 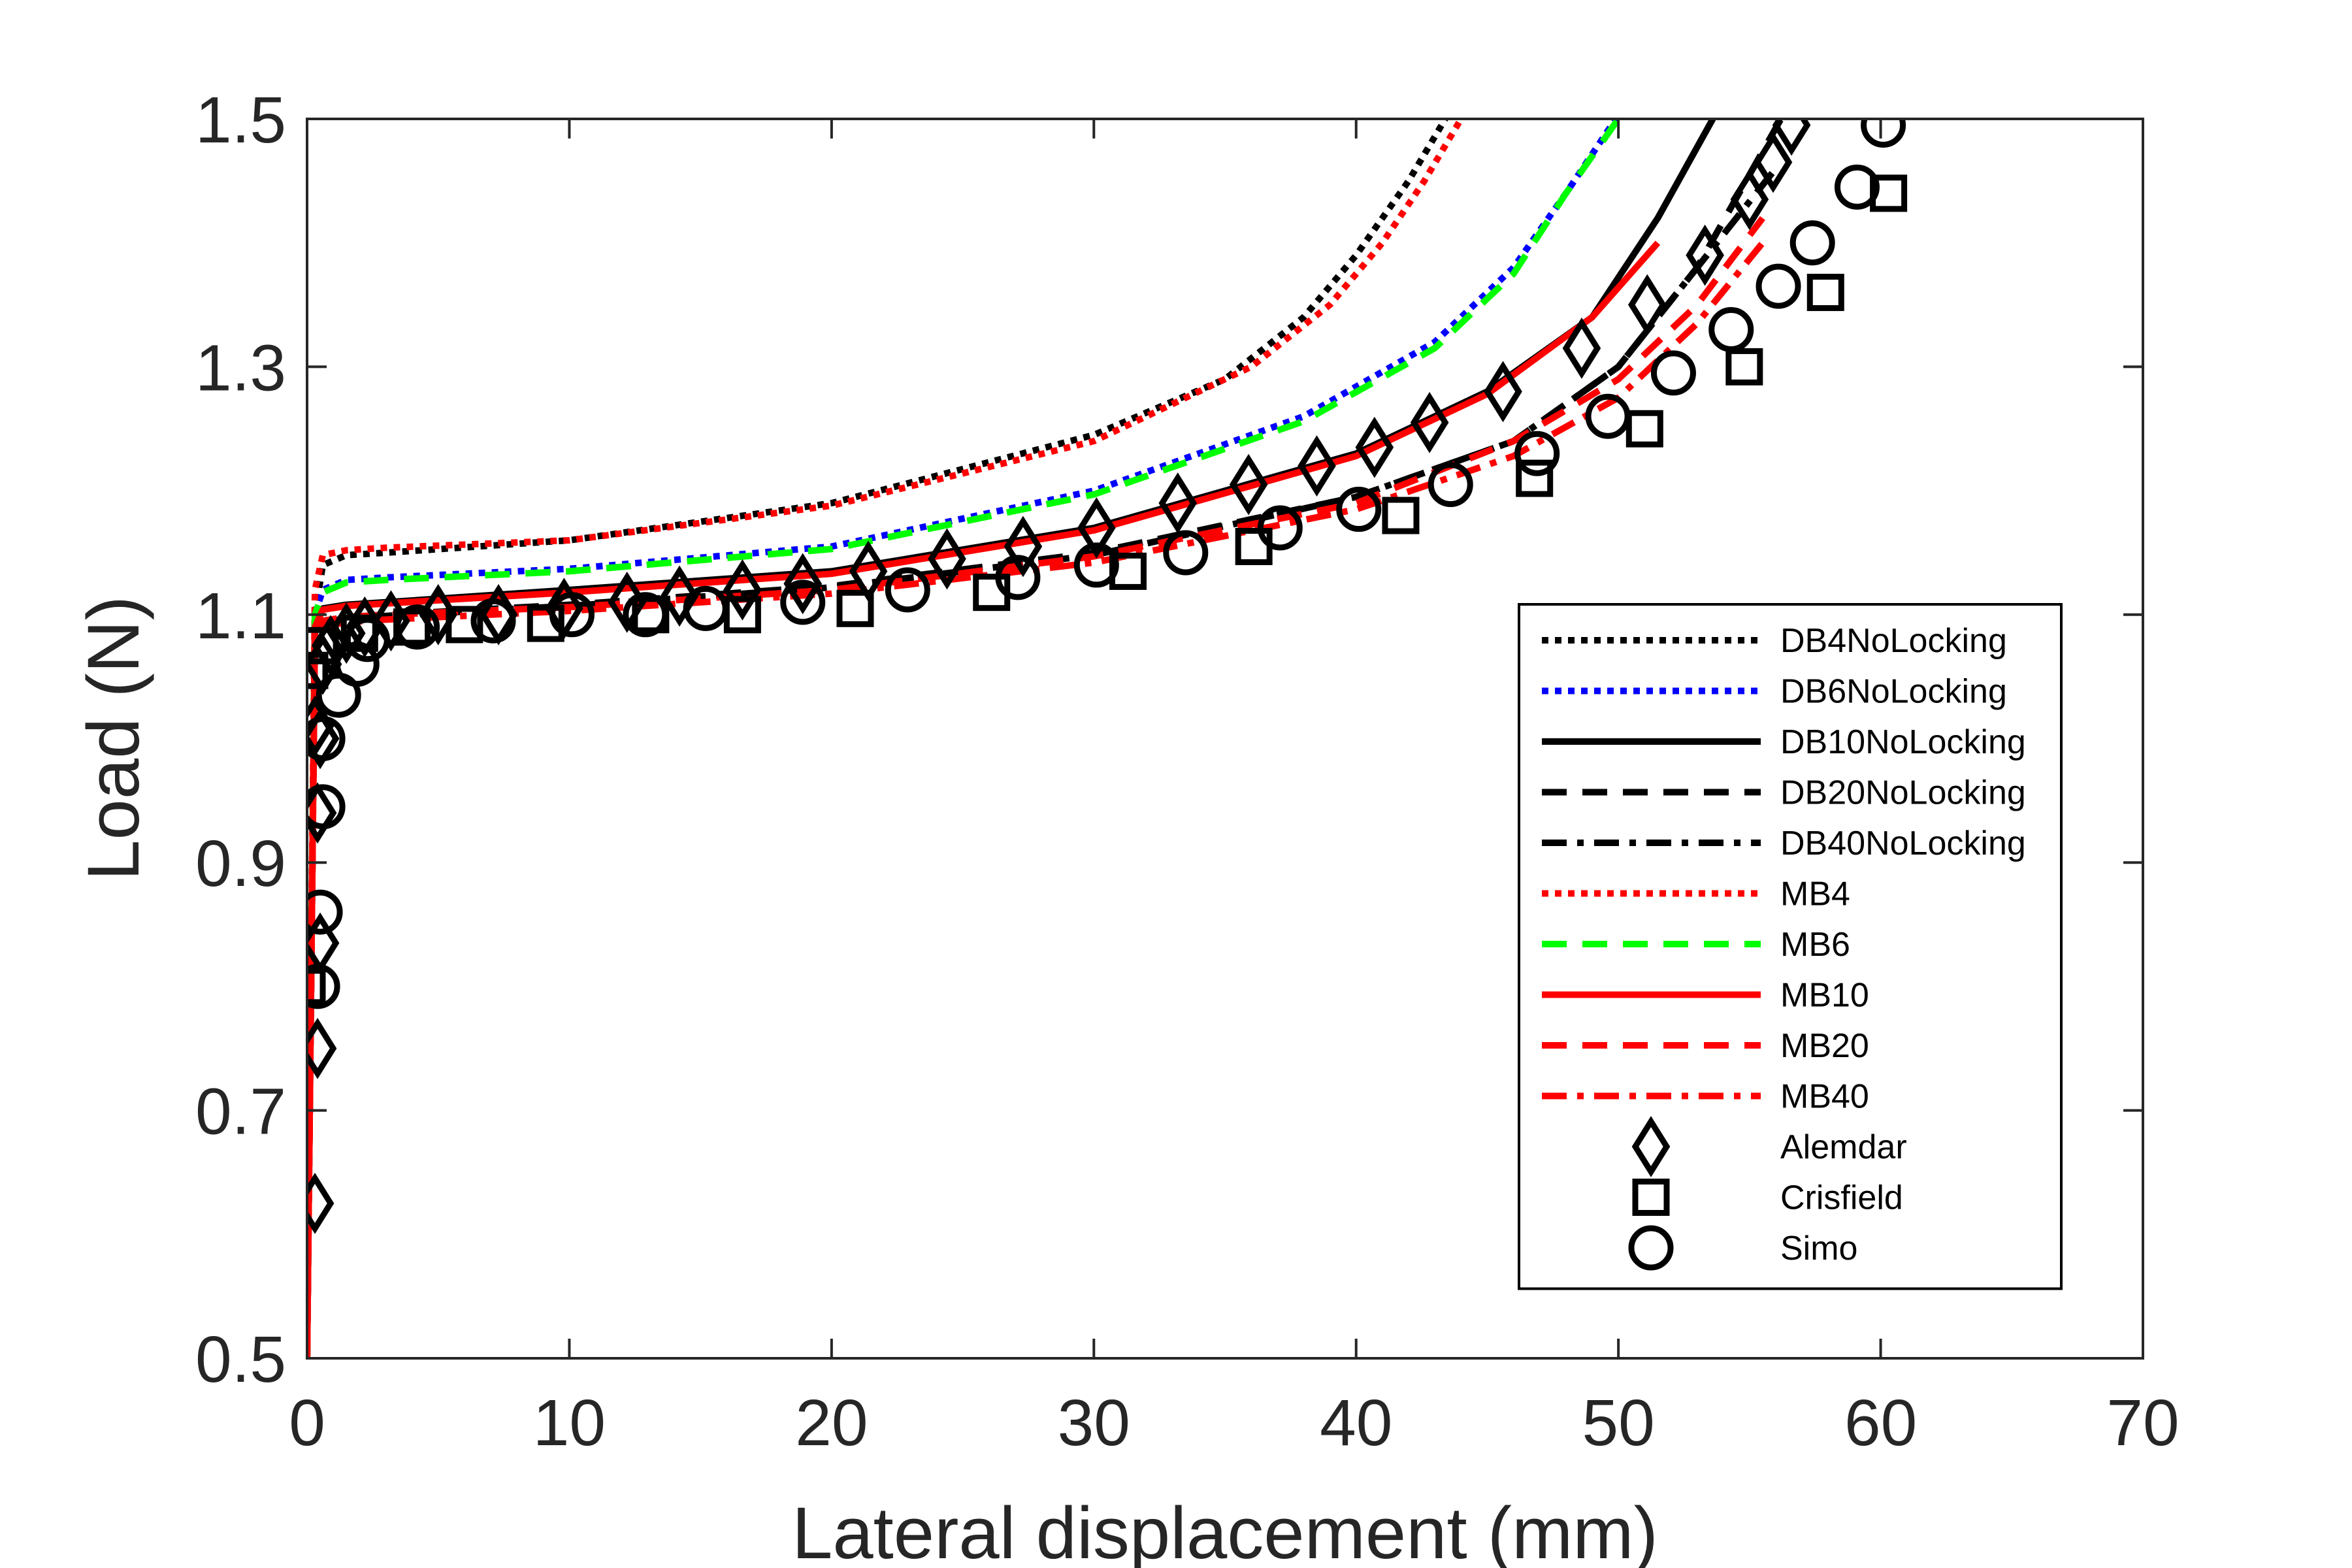 I want to click on legend-entry-mb6: MB6, so click(x=1696, y=945).